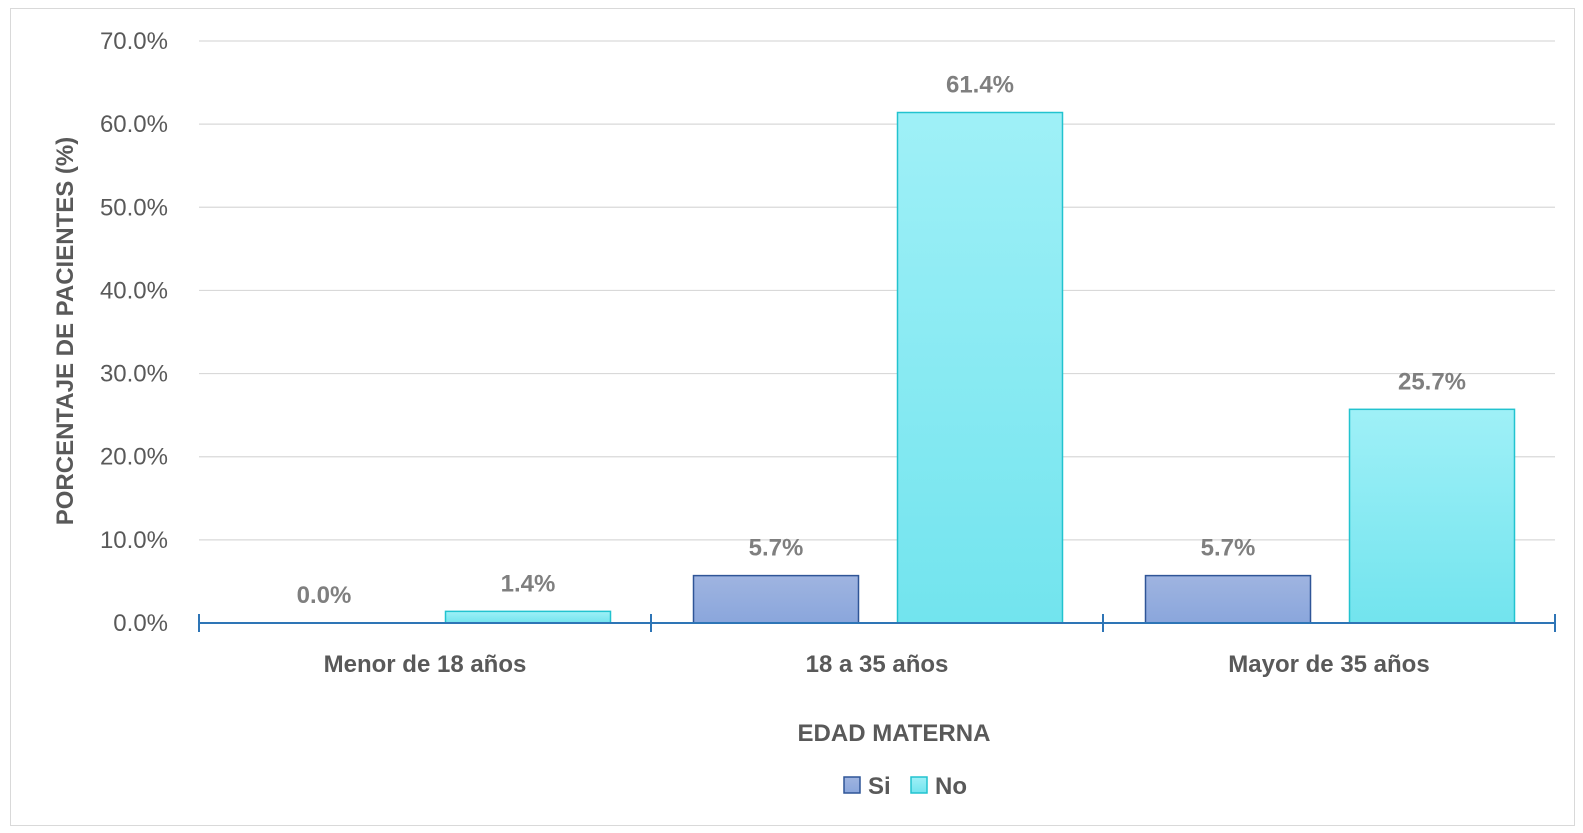 The image size is (1583, 833). What do you see at coordinates (134, 457) in the screenshot?
I see `y-tick-label: 20.0%` at bounding box center [134, 457].